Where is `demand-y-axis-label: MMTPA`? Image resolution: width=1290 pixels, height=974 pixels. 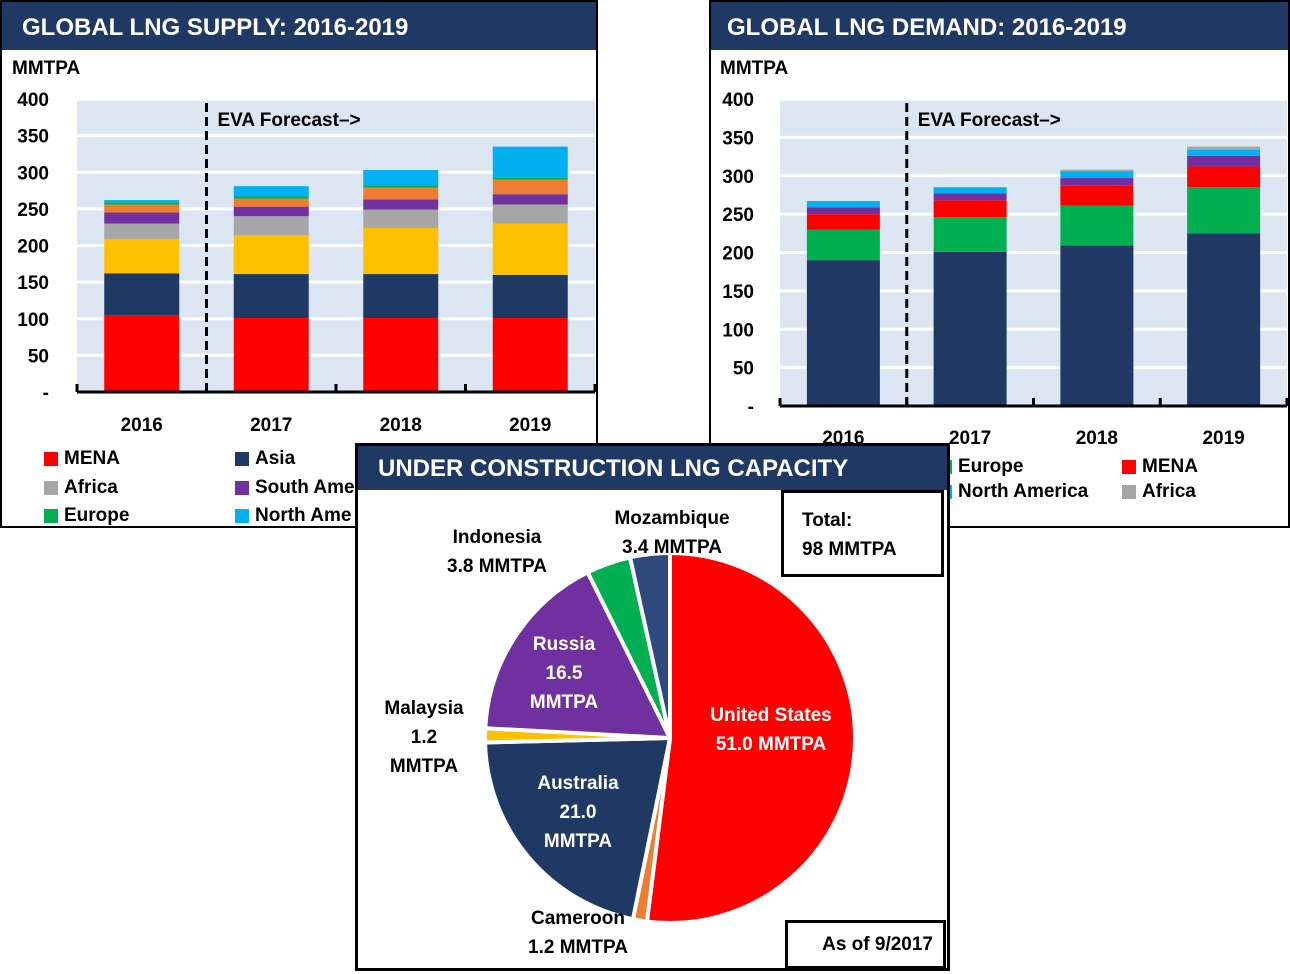
demand-y-axis-label: MMTPA is located at coordinates (754, 68).